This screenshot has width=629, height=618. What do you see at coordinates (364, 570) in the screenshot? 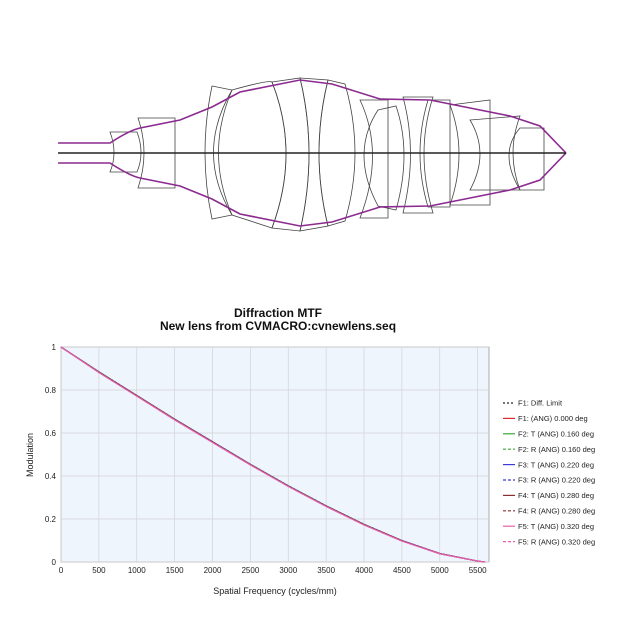
I see `x-tick-label: 4000` at bounding box center [364, 570].